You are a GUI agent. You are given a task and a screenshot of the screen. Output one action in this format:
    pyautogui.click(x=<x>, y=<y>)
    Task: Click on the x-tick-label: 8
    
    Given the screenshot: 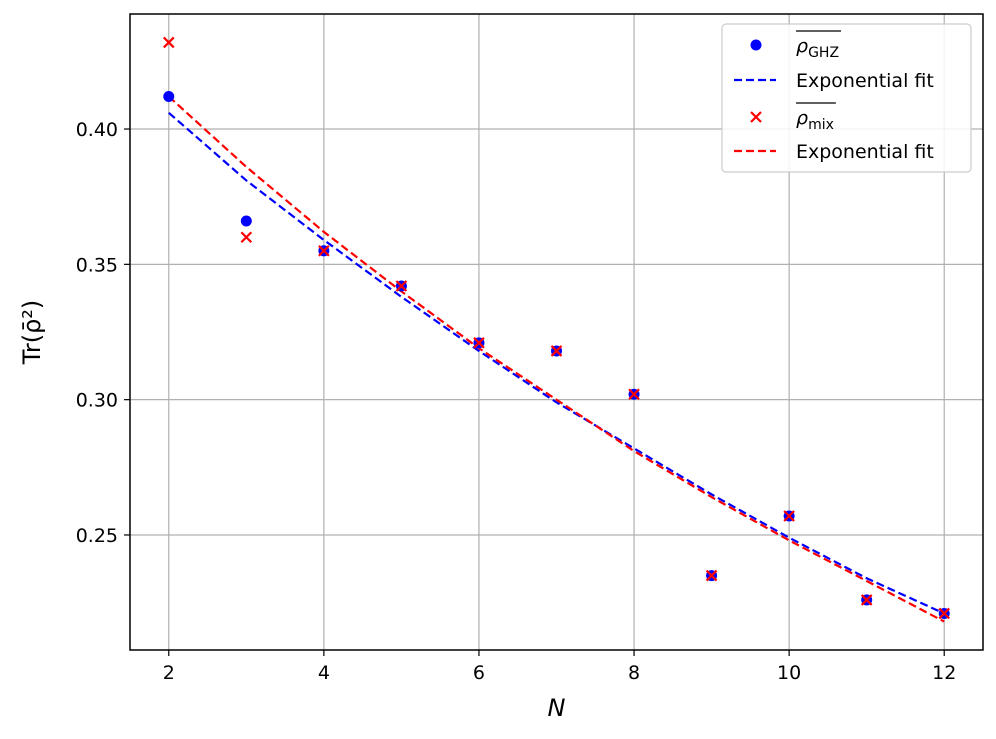 What is the action you would take?
    pyautogui.click(x=634, y=673)
    